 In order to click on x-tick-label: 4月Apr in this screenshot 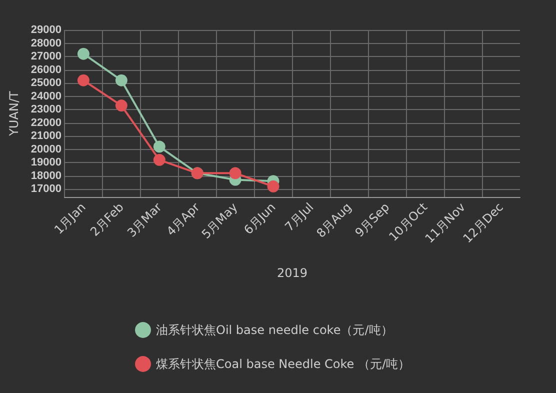, I will do `click(183, 219)`.